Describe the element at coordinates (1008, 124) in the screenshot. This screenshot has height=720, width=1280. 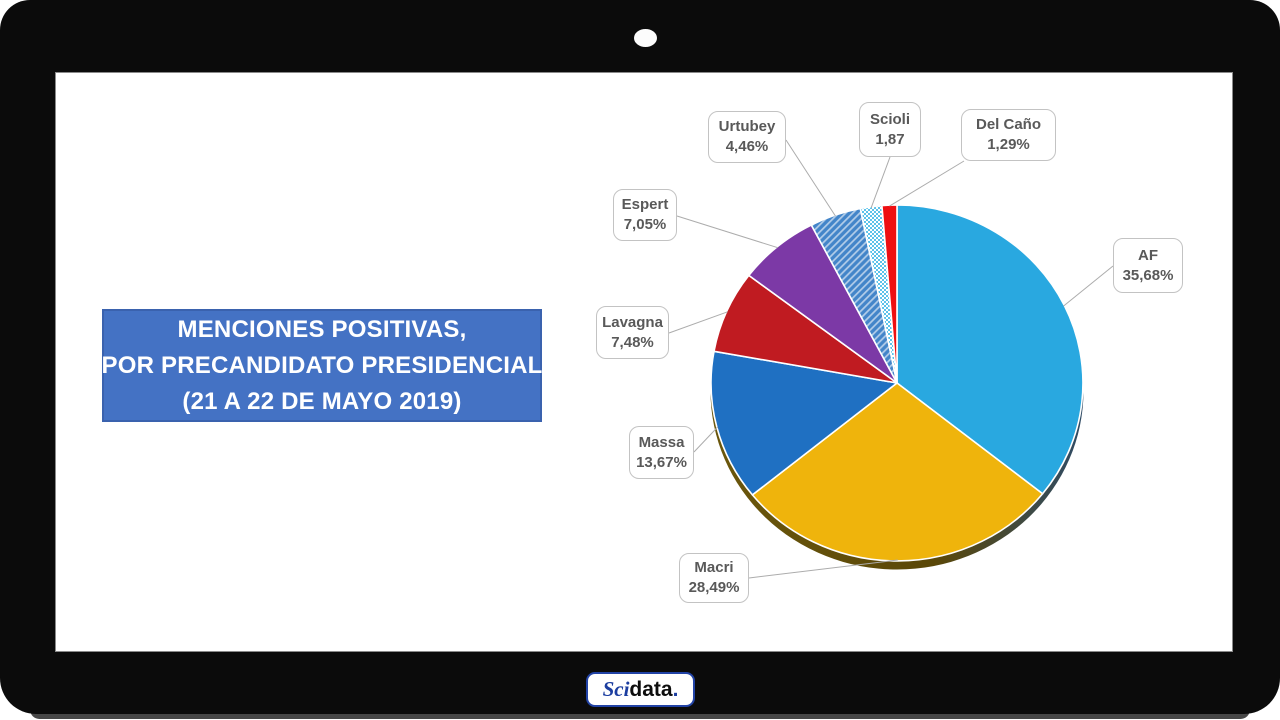
I see `callout-candidate-name: Del Caño` at that location.